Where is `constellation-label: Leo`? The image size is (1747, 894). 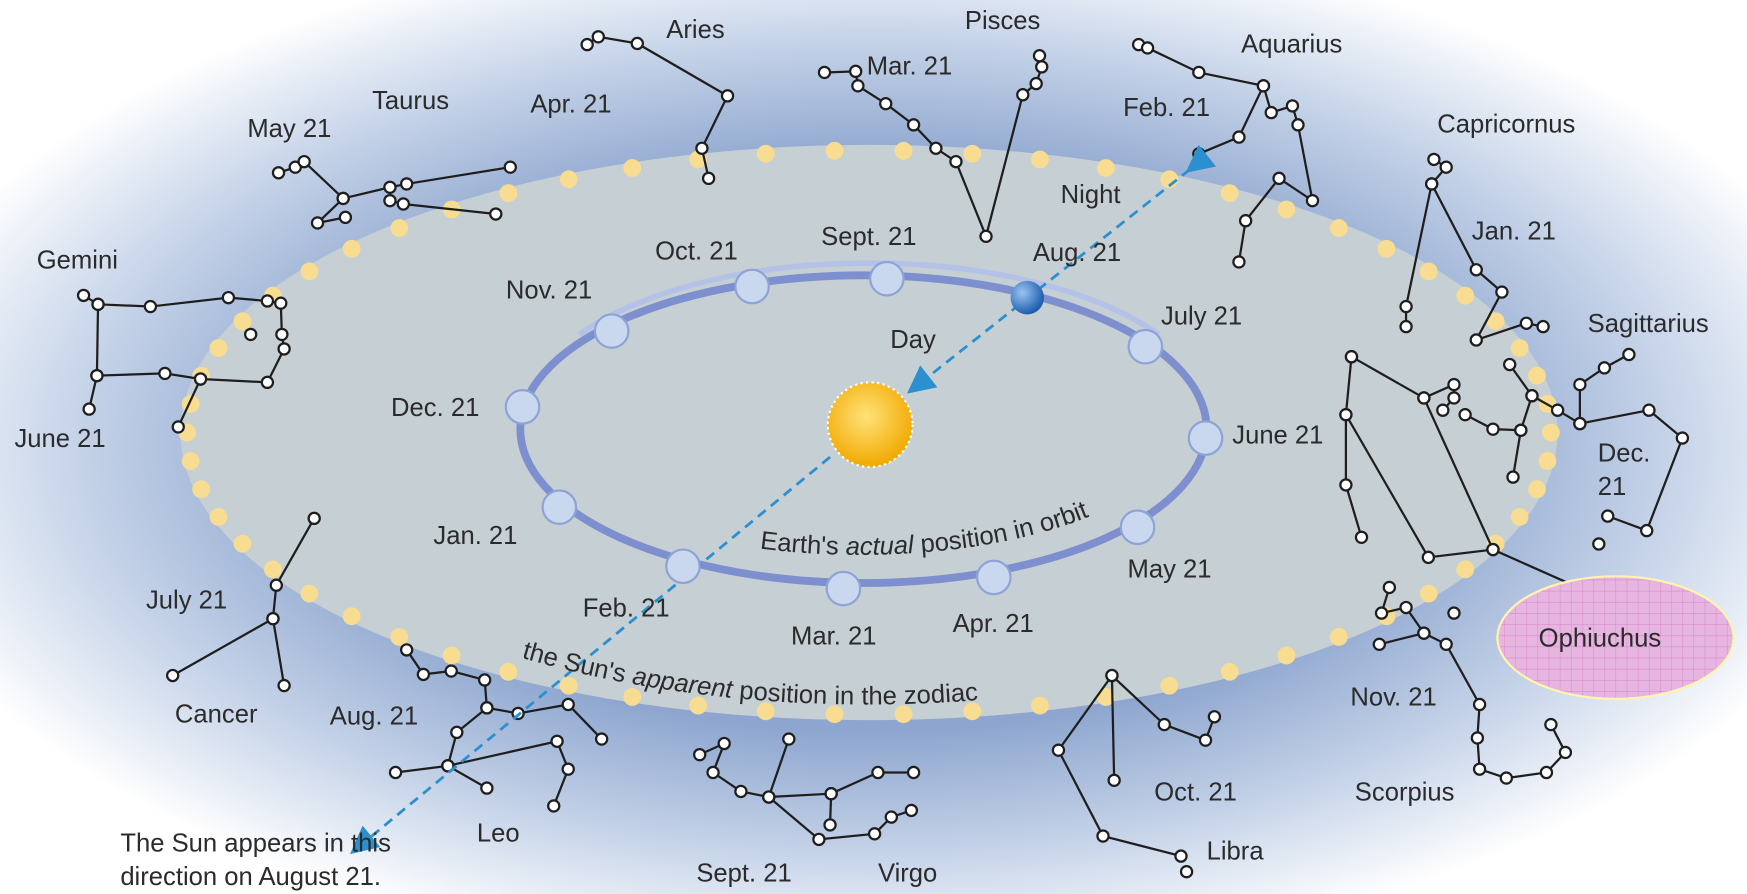 constellation-label: Leo is located at coordinates (498, 834).